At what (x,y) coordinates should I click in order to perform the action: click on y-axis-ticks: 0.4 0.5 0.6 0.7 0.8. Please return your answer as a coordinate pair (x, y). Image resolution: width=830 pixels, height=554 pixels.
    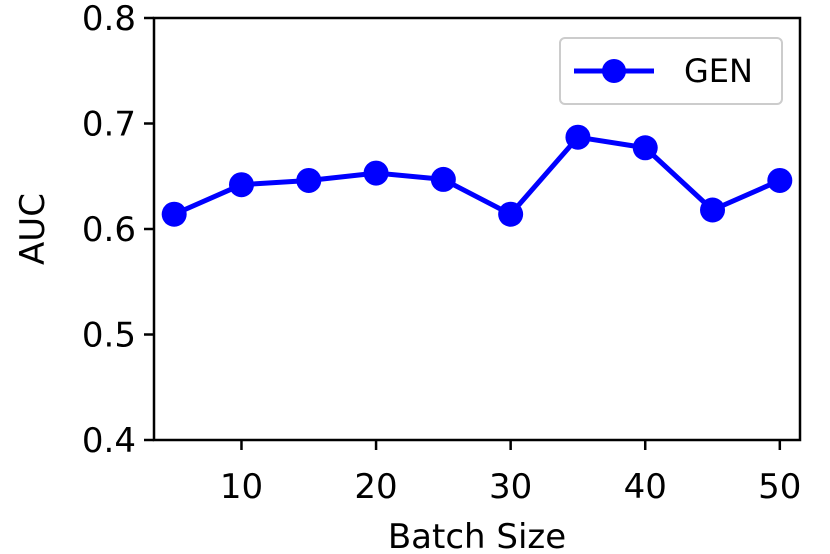
    Looking at the image, I should click on (118, 230).